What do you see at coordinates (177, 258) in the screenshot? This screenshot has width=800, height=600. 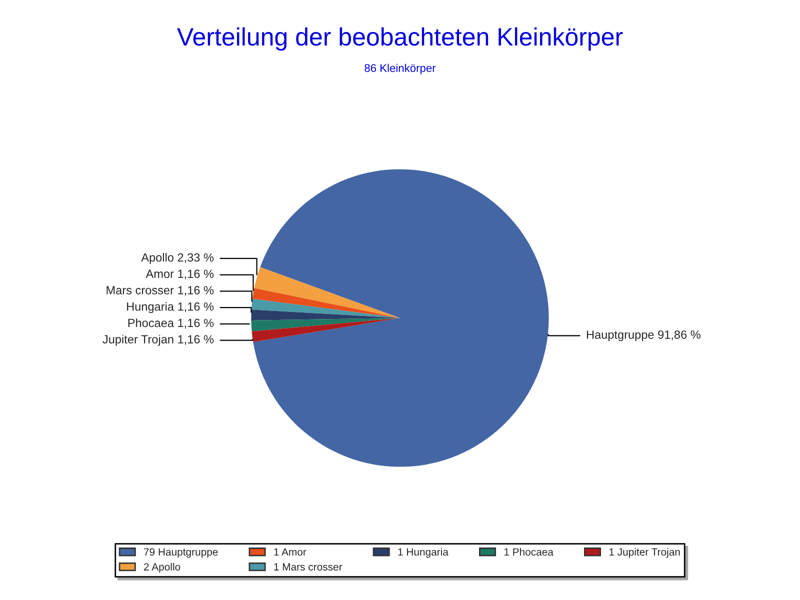 I see `data-label: Apollo 2,33 %` at bounding box center [177, 258].